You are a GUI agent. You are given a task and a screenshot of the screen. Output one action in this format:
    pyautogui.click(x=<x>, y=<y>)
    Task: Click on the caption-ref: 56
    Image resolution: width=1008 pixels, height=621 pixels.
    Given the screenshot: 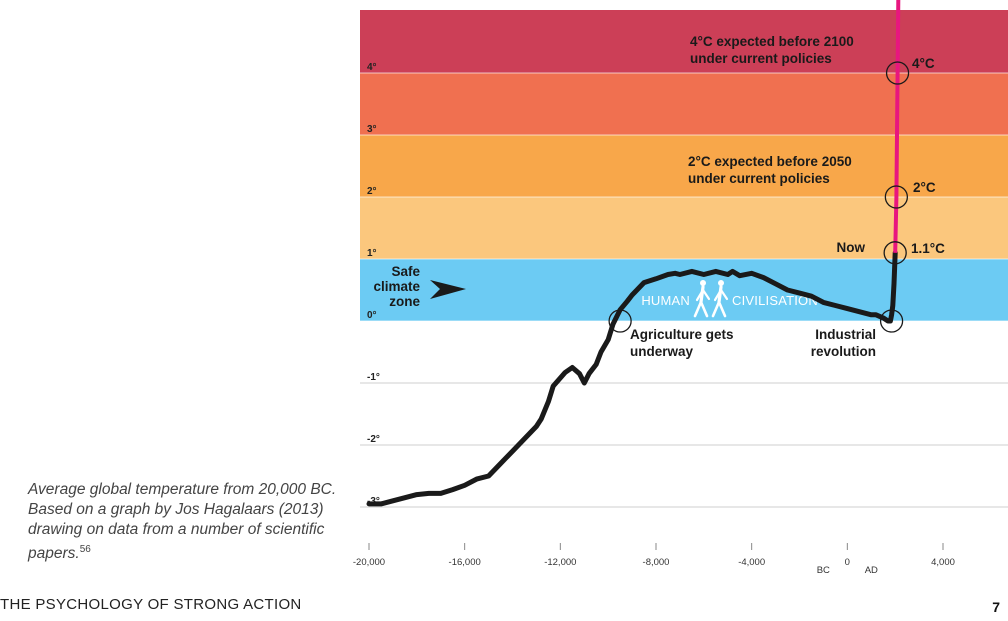 What is the action you would take?
    pyautogui.click(x=85, y=549)
    